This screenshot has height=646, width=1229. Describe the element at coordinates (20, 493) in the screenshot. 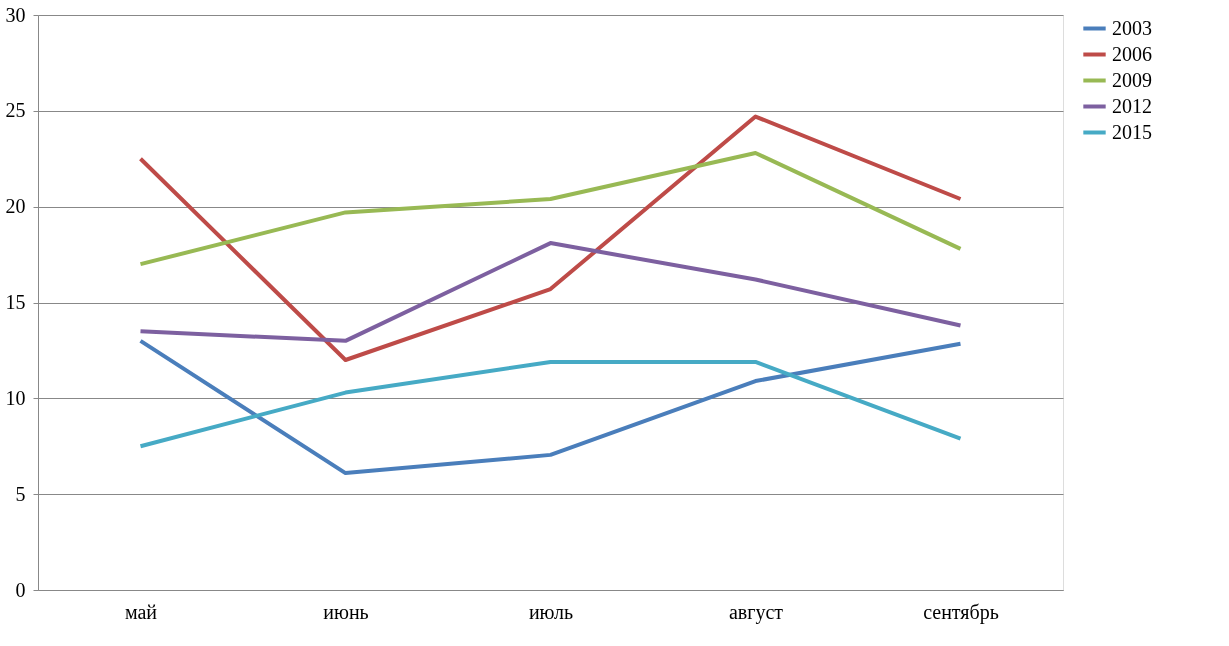

I see `y-tick-label: 5` at that location.